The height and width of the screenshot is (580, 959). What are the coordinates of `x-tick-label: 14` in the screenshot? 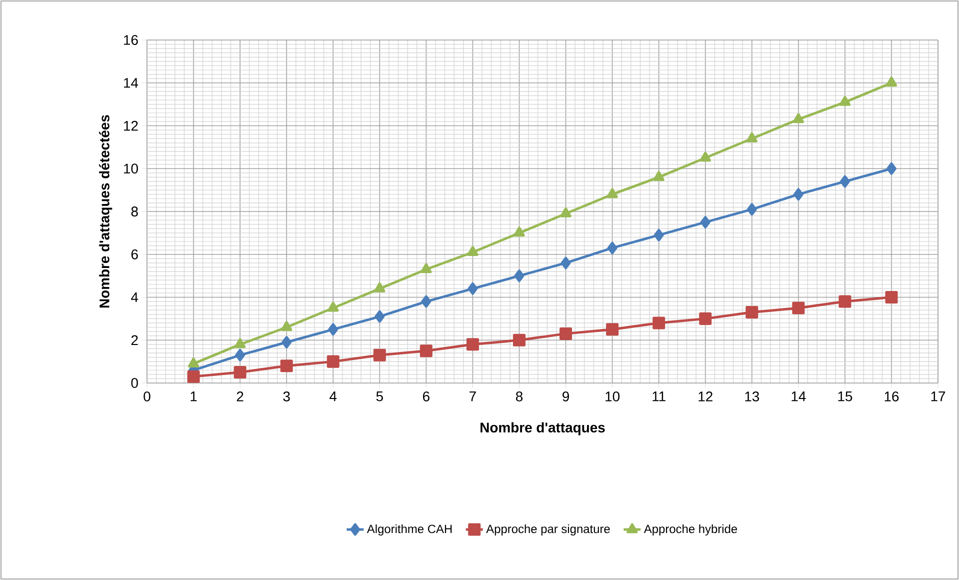 It's located at (799, 397).